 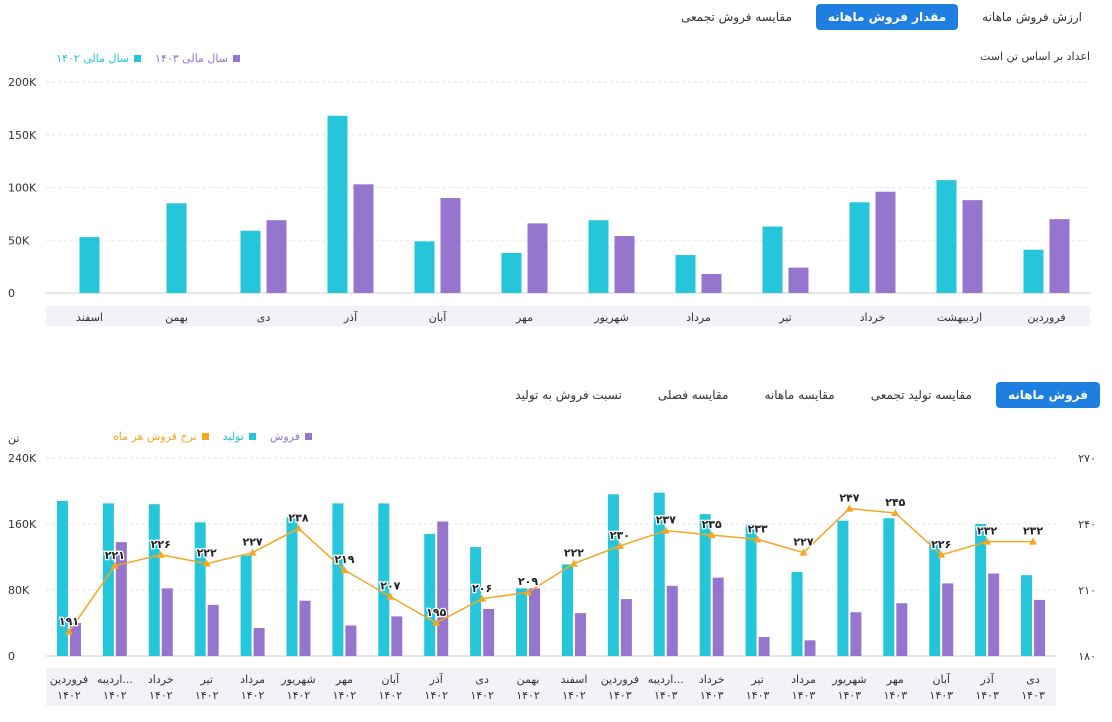 What do you see at coordinates (19, 590) in the screenshot?
I see `left-y-tick-label: 80K` at bounding box center [19, 590].